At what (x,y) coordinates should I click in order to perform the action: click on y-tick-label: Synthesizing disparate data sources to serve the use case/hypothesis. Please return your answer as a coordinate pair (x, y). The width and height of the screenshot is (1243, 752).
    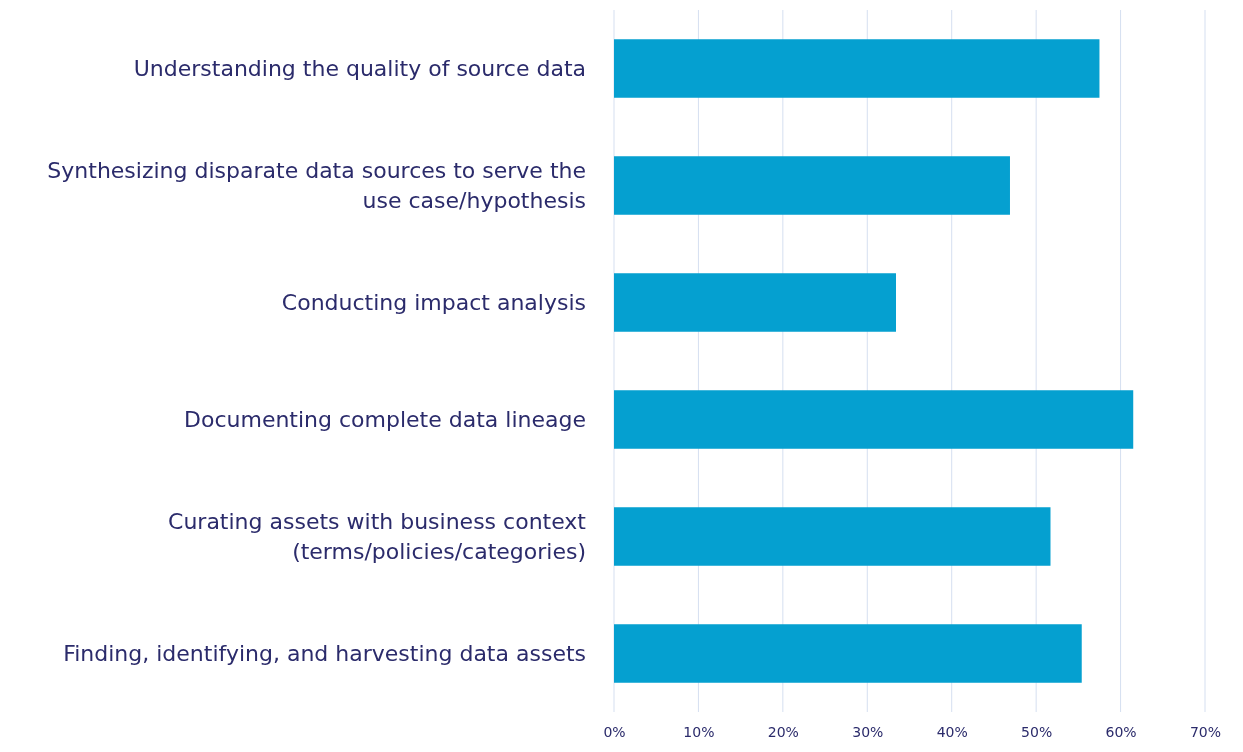
    Looking at the image, I should click on (316, 186).